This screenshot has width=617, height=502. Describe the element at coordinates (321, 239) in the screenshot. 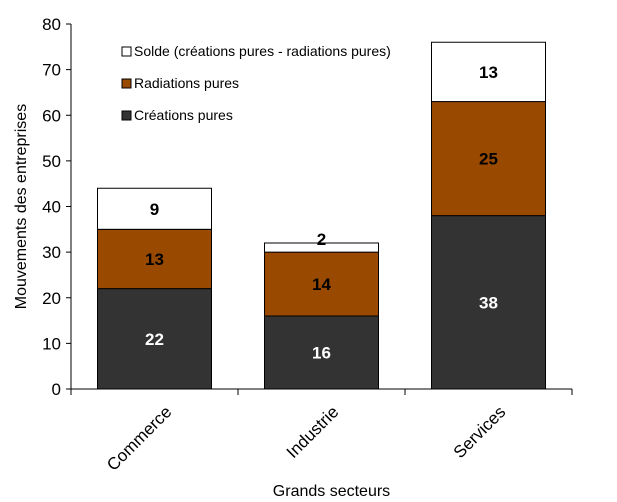

I see `data-label: 2` at that location.